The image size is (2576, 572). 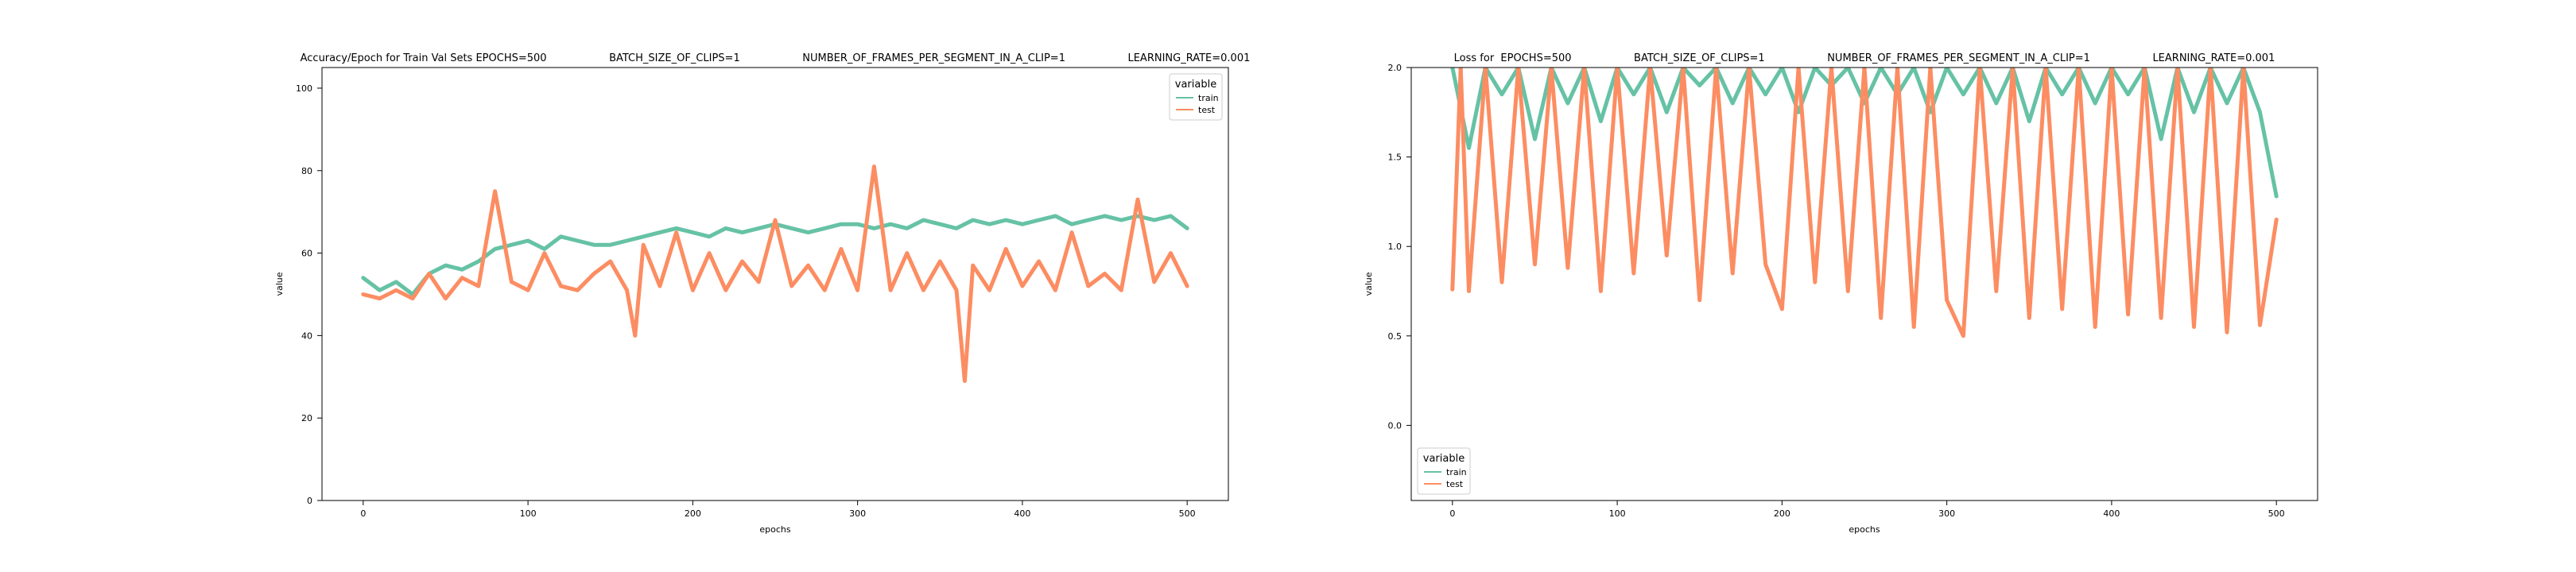 I want to click on y-tick-label: 1.0, so click(x=1395, y=247).